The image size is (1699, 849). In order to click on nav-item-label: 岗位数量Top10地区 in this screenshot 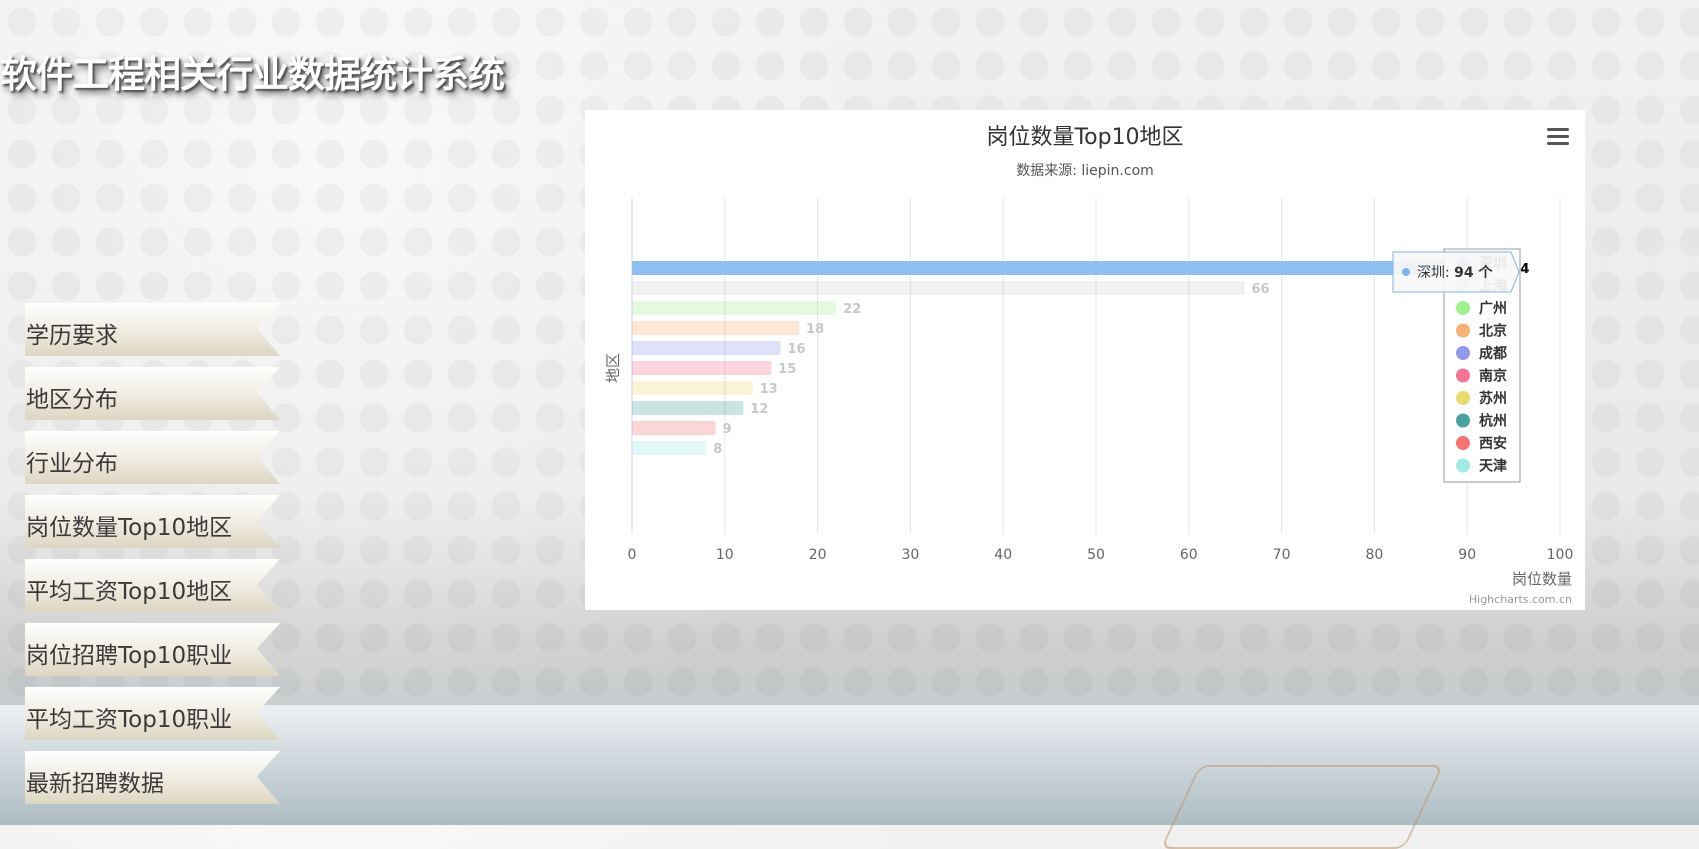, I will do `click(129, 528)`.